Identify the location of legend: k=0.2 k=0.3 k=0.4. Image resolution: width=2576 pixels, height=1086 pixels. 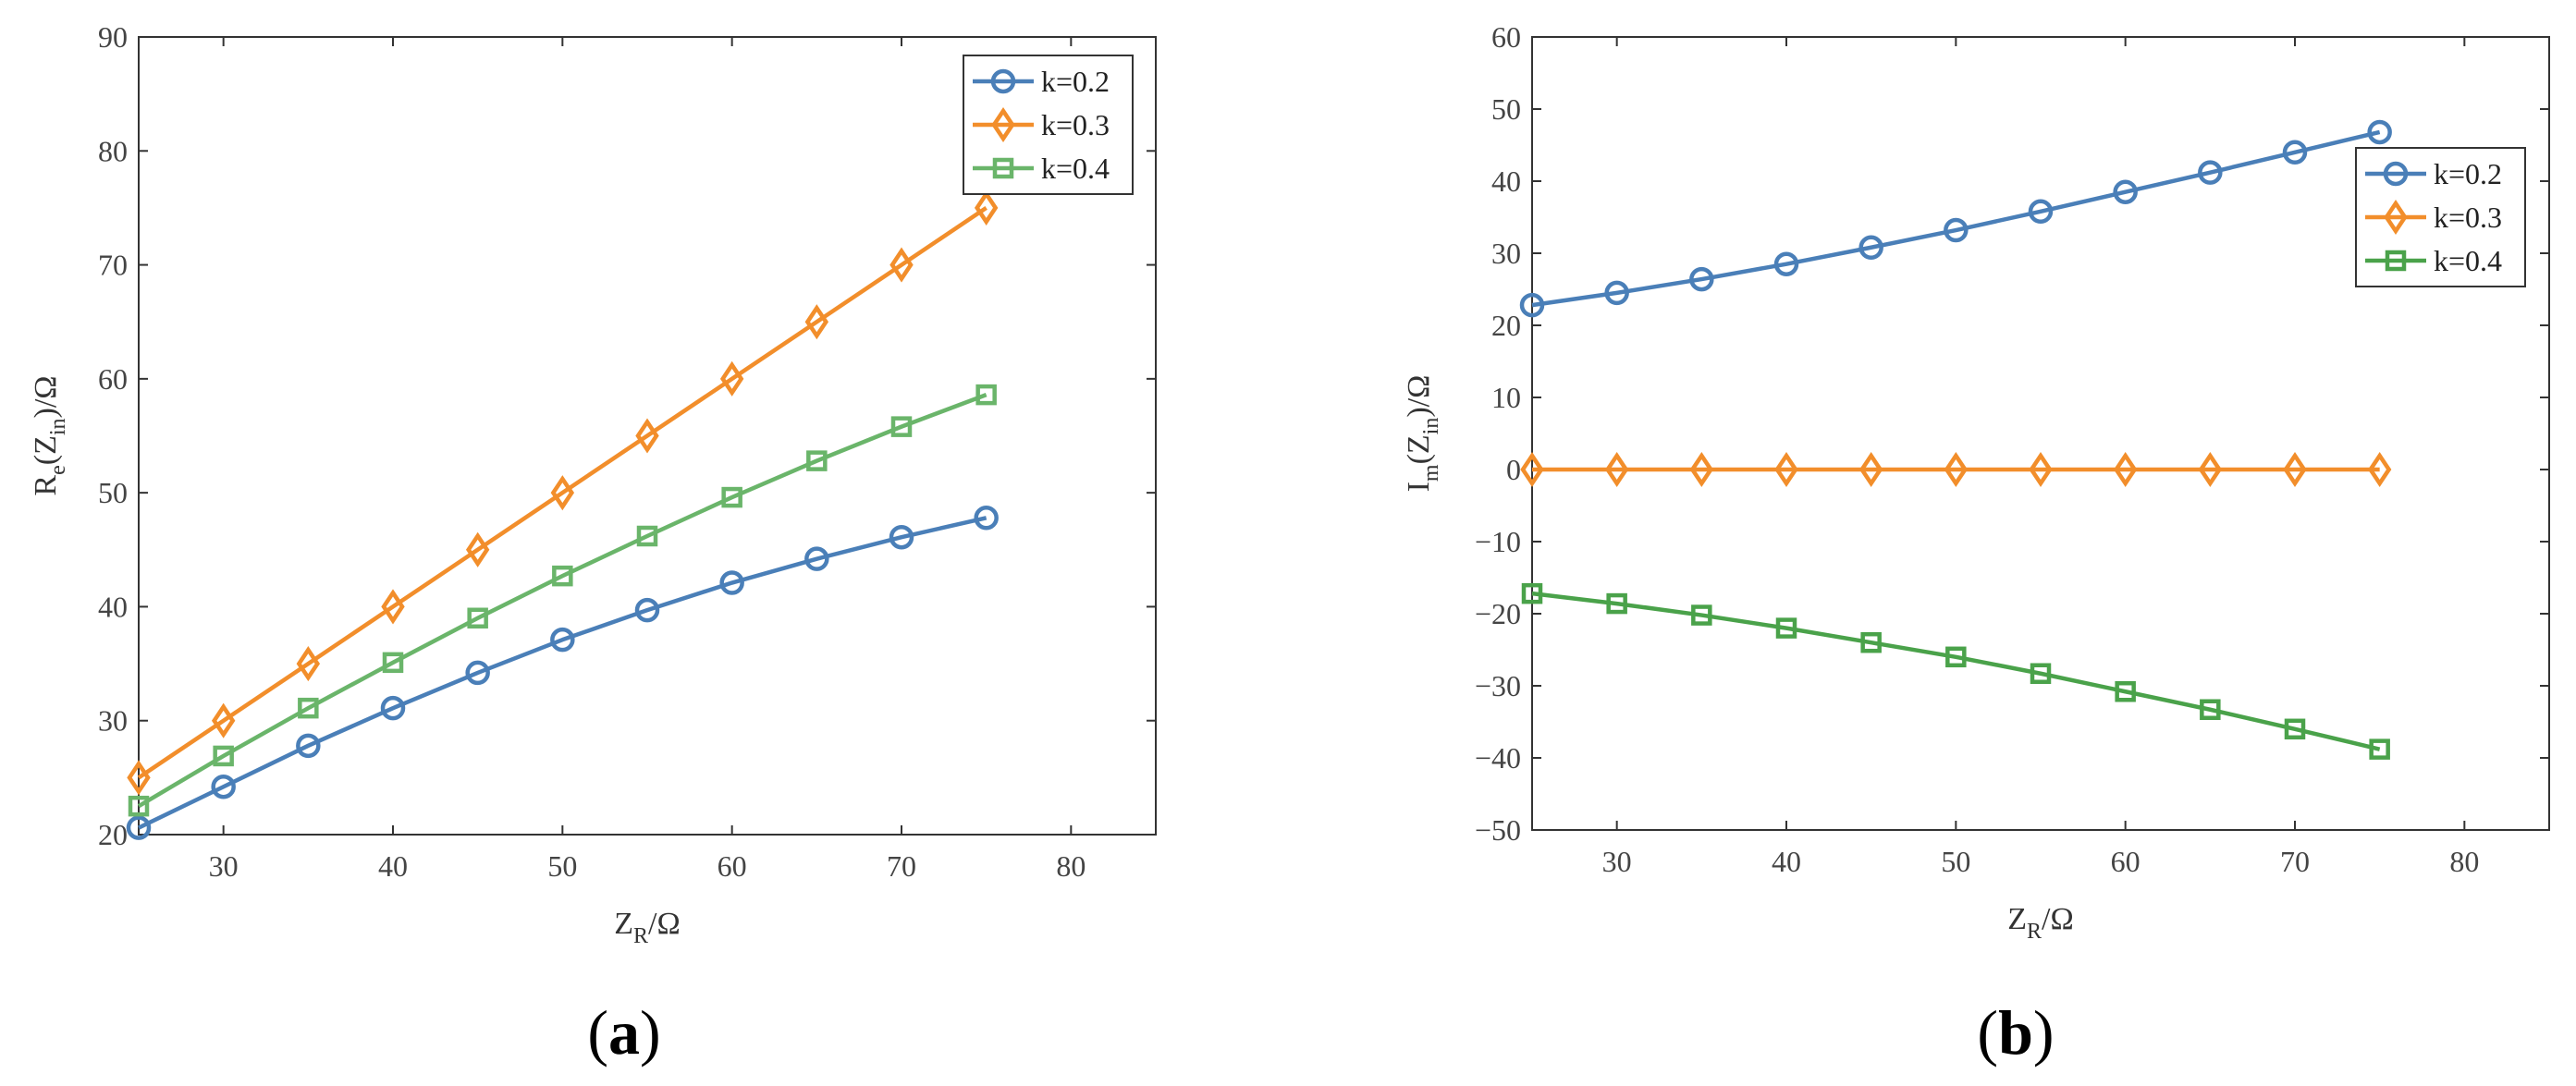
(1049, 125).